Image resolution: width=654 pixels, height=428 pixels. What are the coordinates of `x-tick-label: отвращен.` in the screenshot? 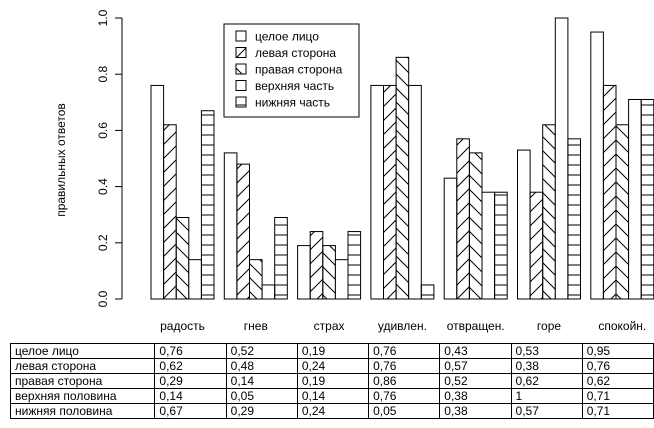 It's located at (476, 326).